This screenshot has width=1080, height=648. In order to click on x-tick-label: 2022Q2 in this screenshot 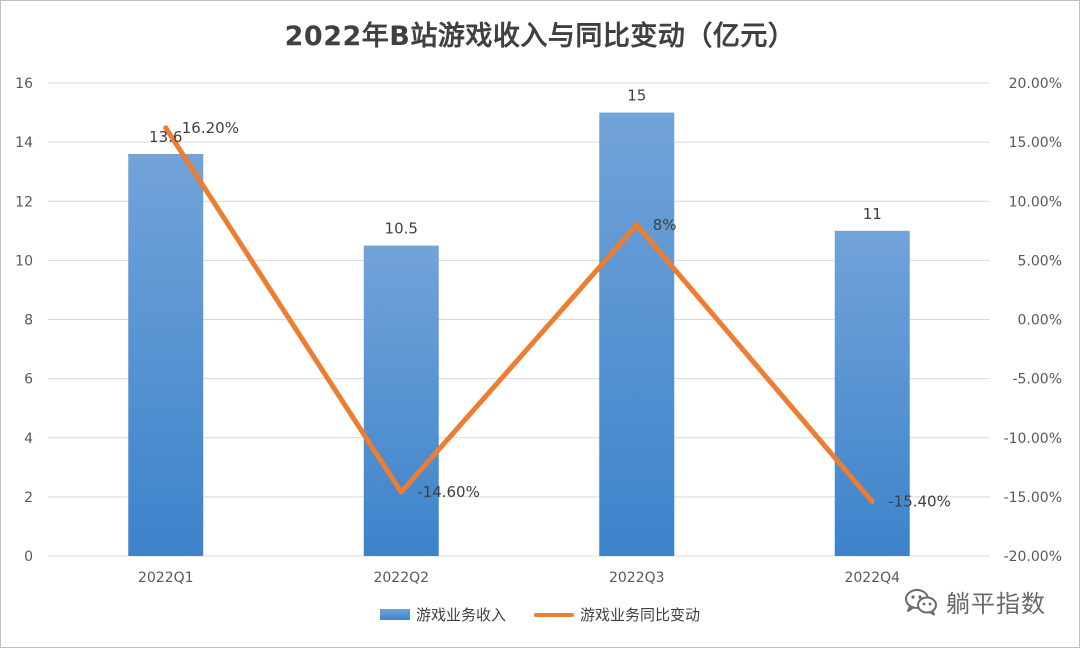, I will do `click(401, 578)`.